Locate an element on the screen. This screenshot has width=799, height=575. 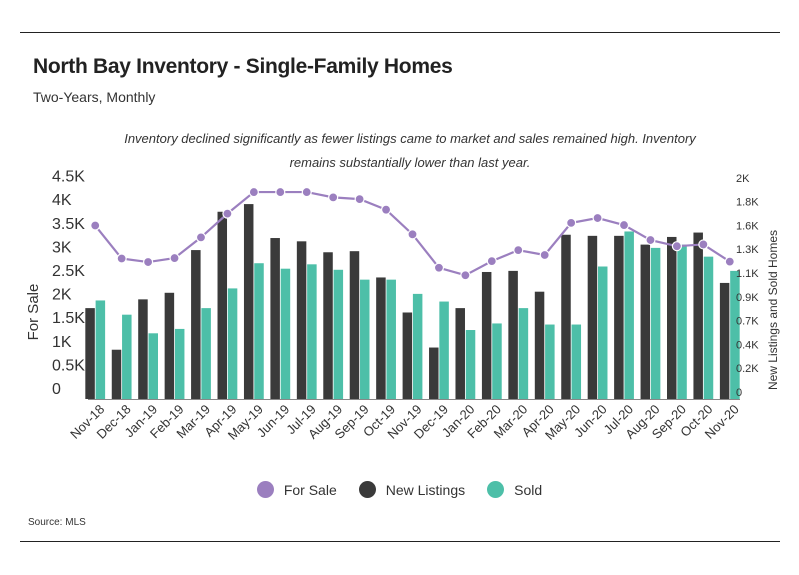
y-left-axis-title: For Sale is located at coordinates (33, 312).